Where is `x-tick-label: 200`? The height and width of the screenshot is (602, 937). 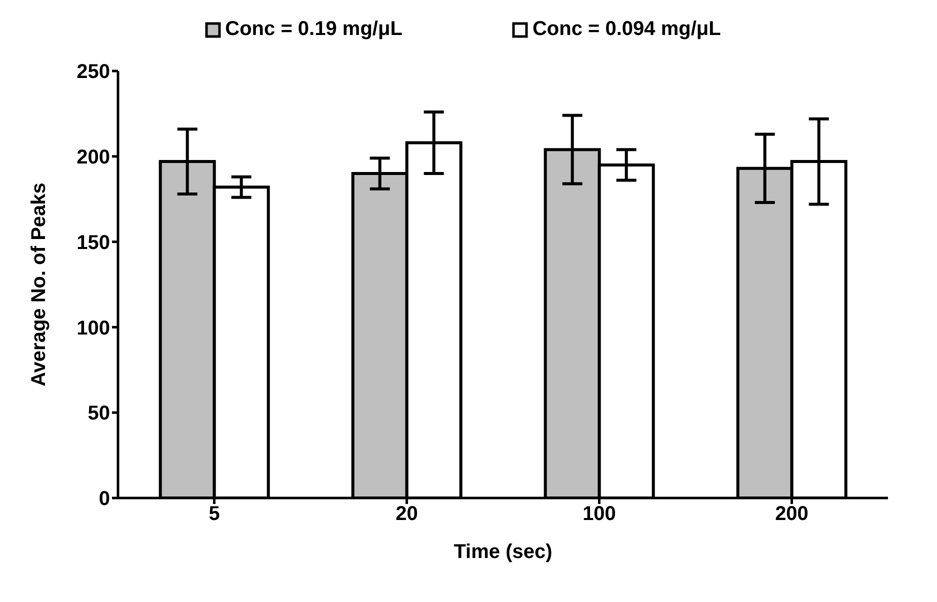
x-tick-label: 200 is located at coordinates (791, 514).